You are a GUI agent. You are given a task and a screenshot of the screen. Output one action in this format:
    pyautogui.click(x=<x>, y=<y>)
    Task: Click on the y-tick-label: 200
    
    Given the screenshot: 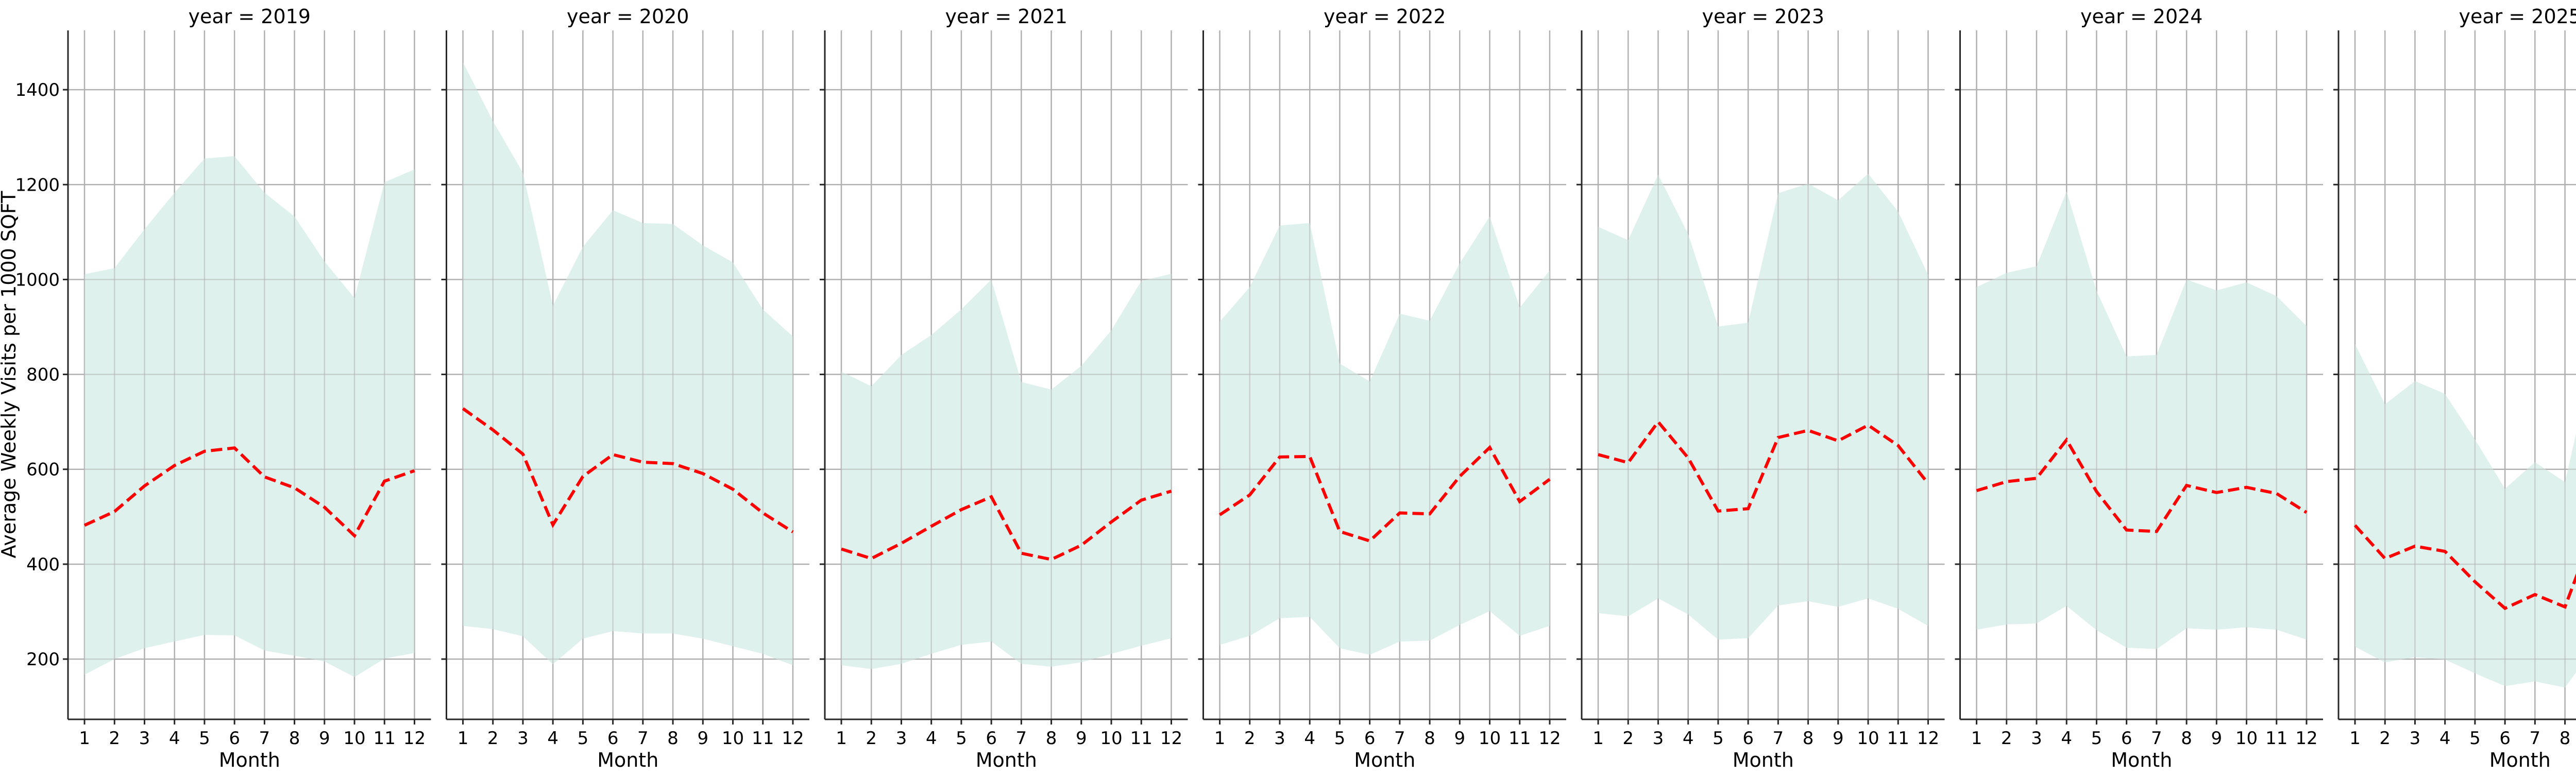 What is the action you would take?
    pyautogui.click(x=43, y=659)
    